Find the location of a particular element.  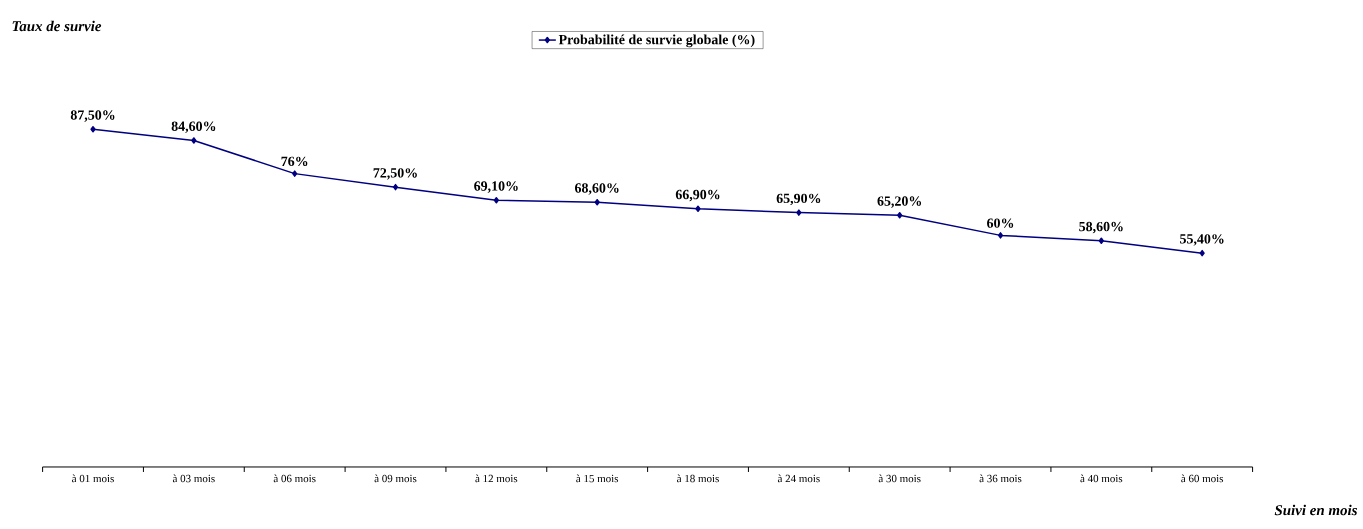

x-tick-label: à 03 mois is located at coordinates (193, 478).